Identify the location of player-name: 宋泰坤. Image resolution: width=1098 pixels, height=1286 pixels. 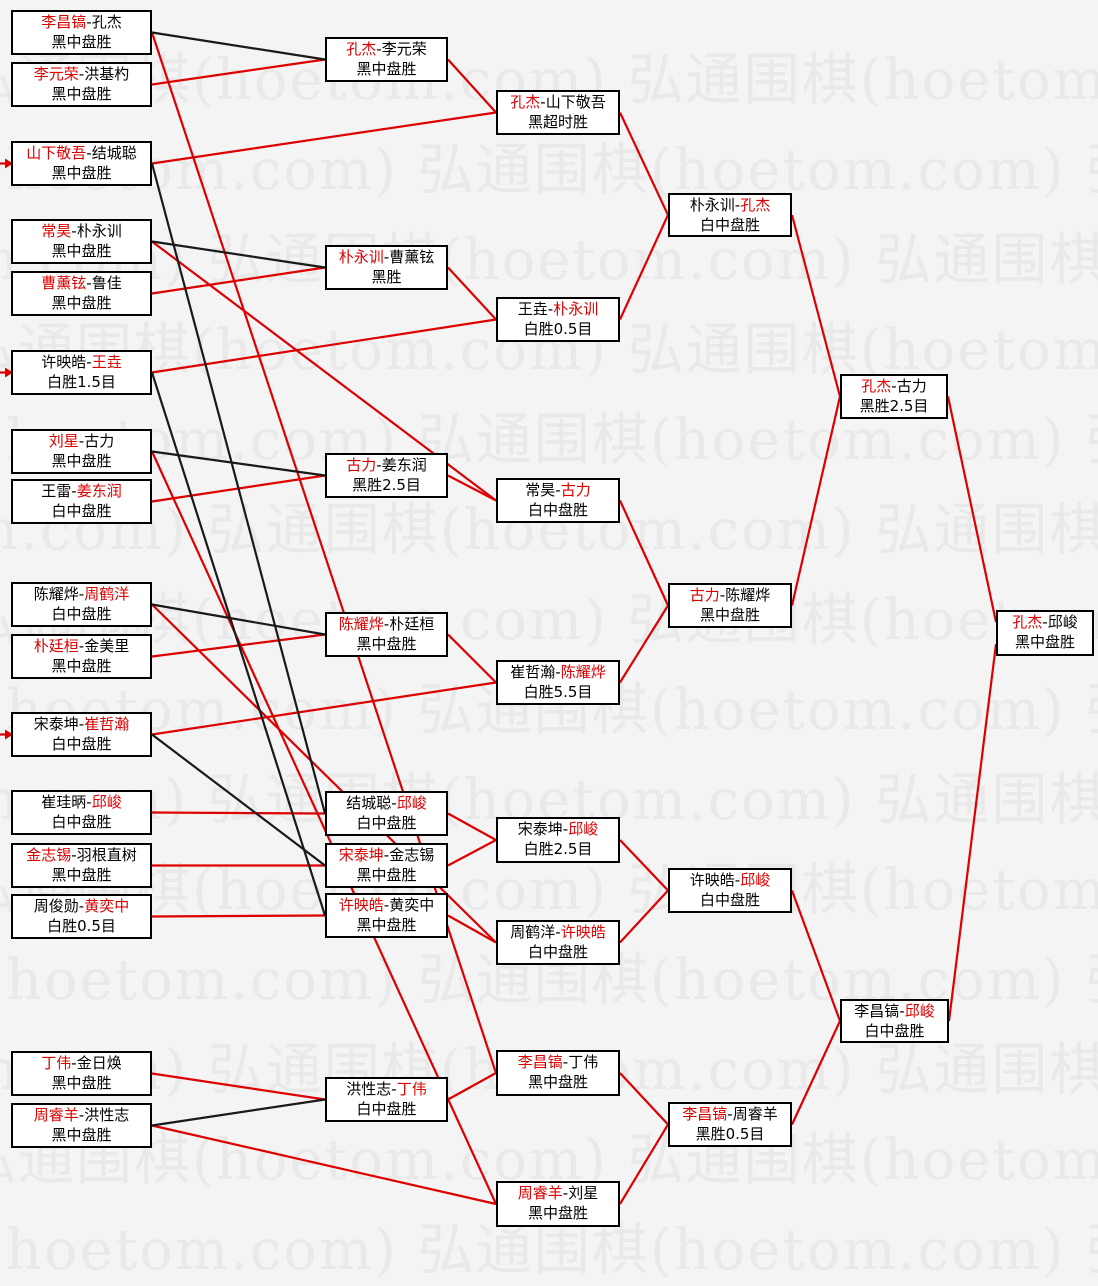
(56, 724).